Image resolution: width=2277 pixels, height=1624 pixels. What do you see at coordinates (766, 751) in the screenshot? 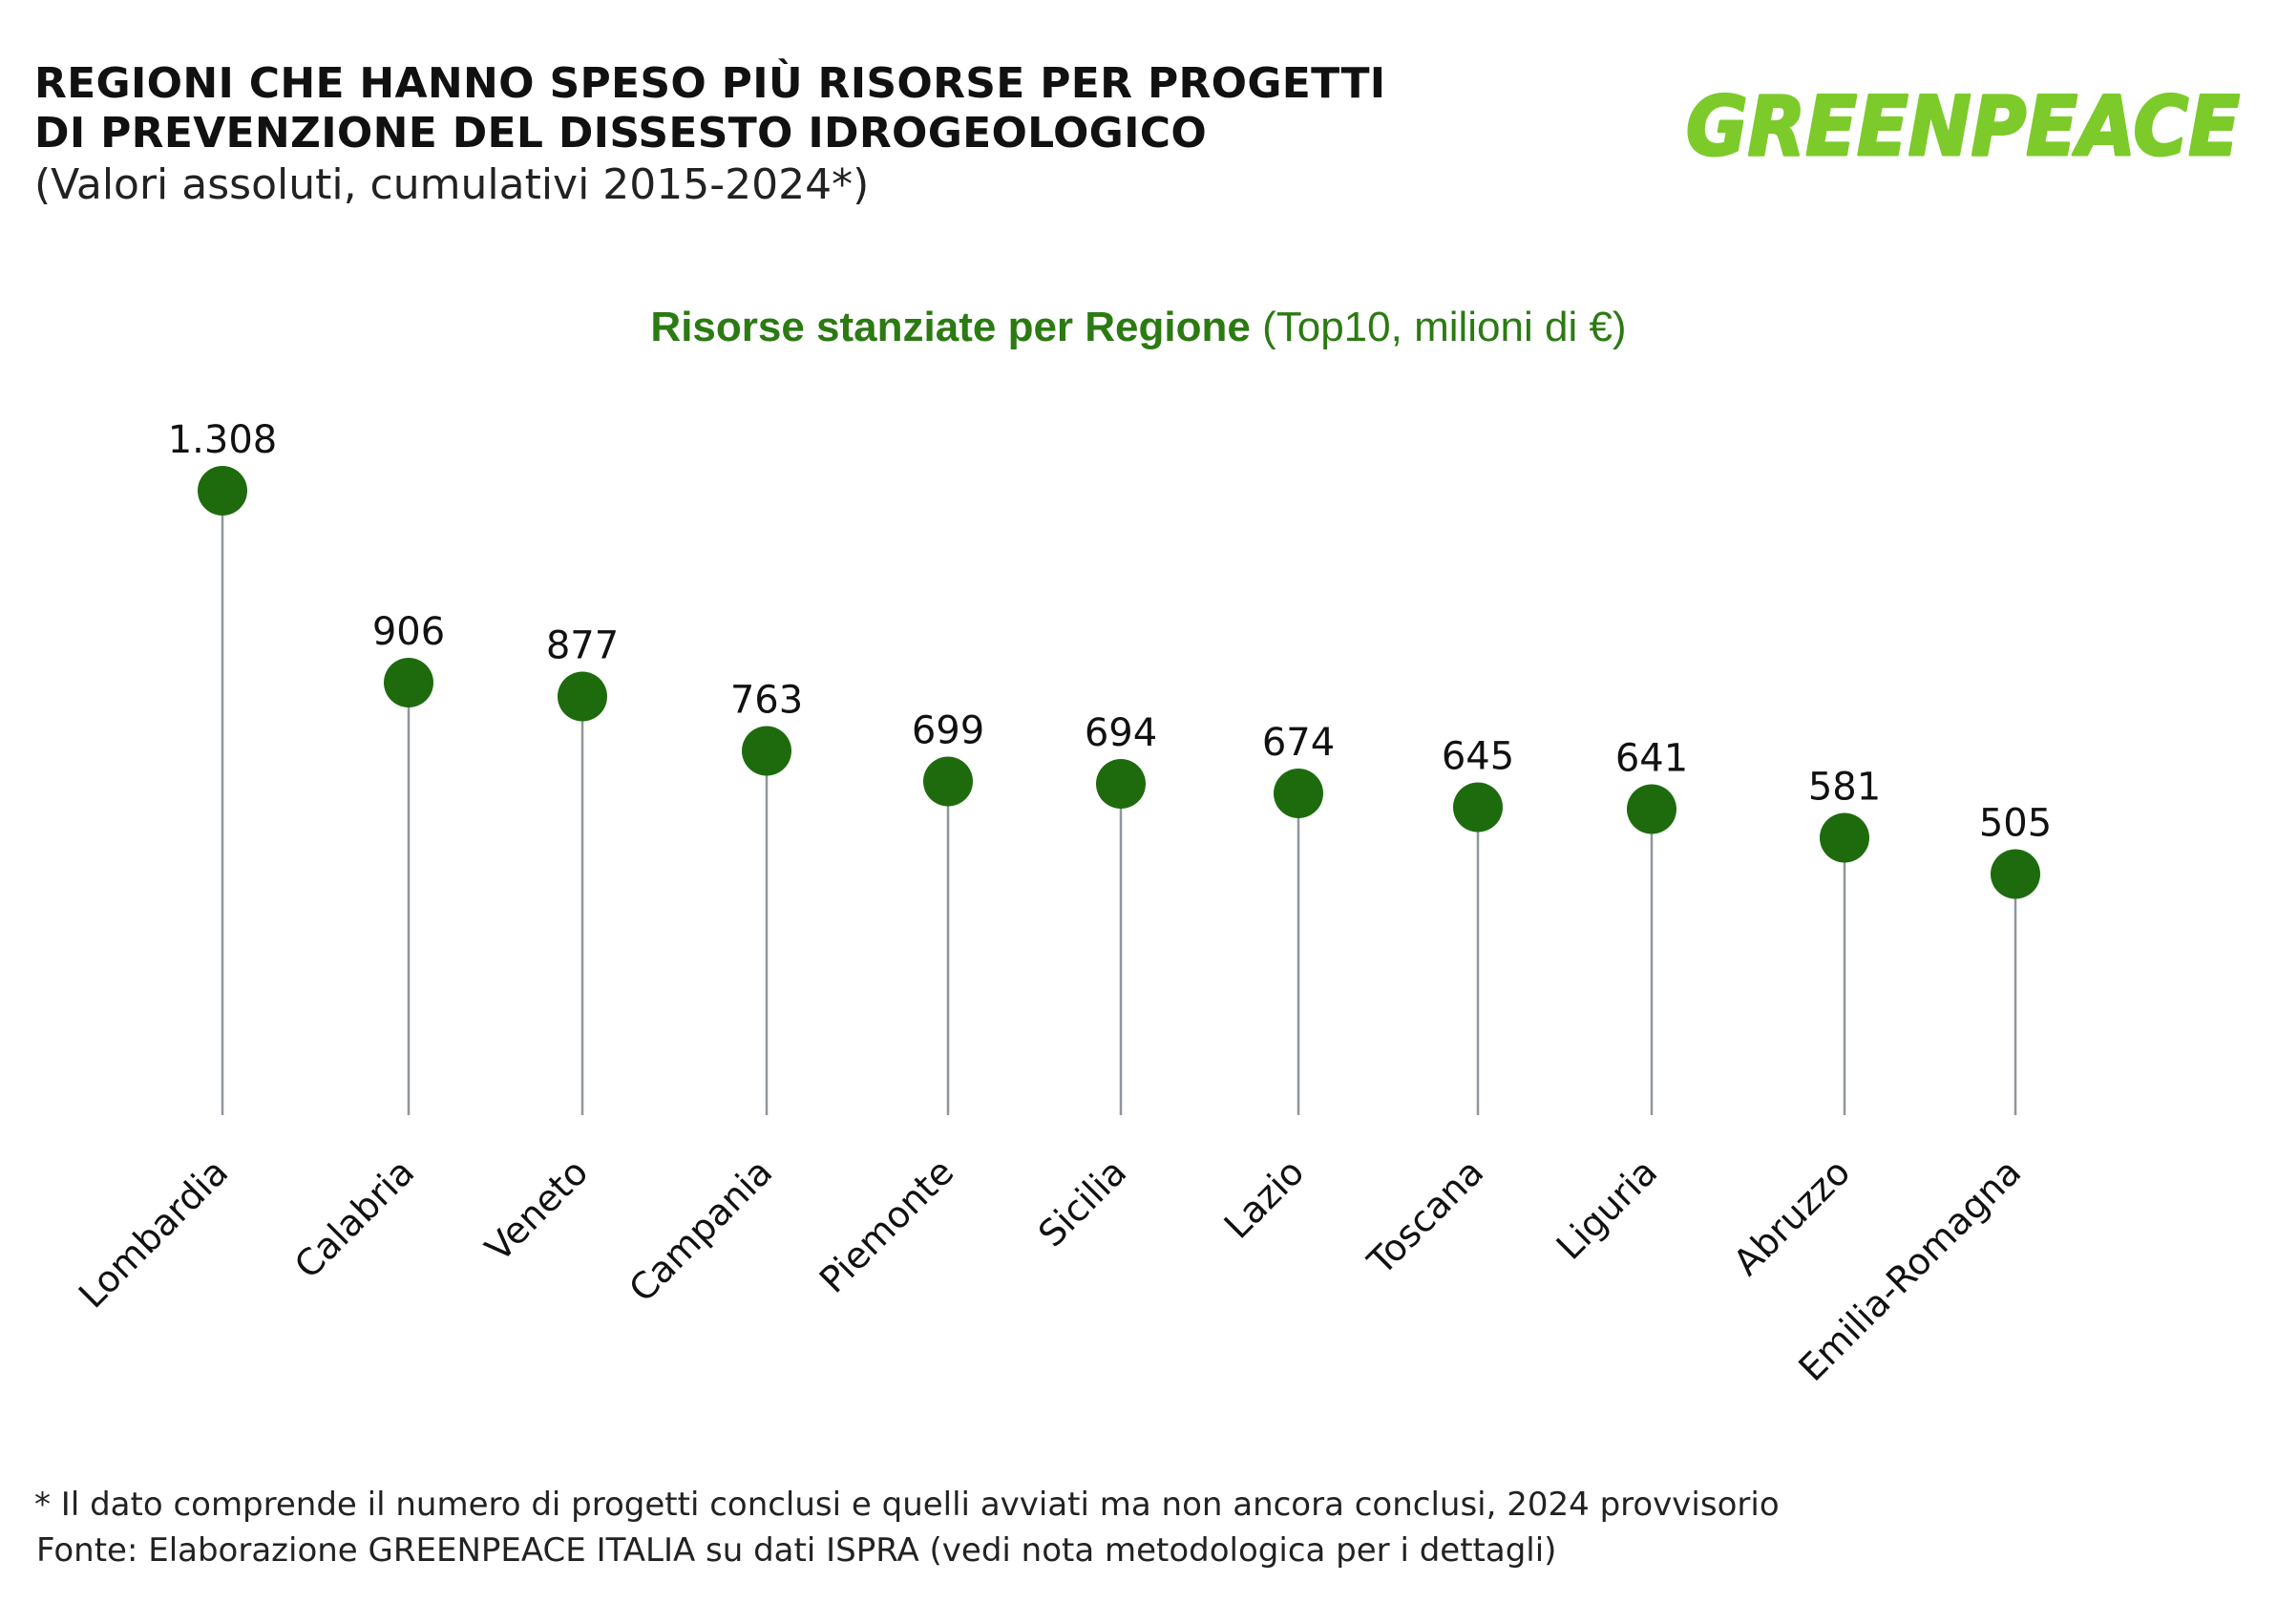
I see `dot-campania` at bounding box center [766, 751].